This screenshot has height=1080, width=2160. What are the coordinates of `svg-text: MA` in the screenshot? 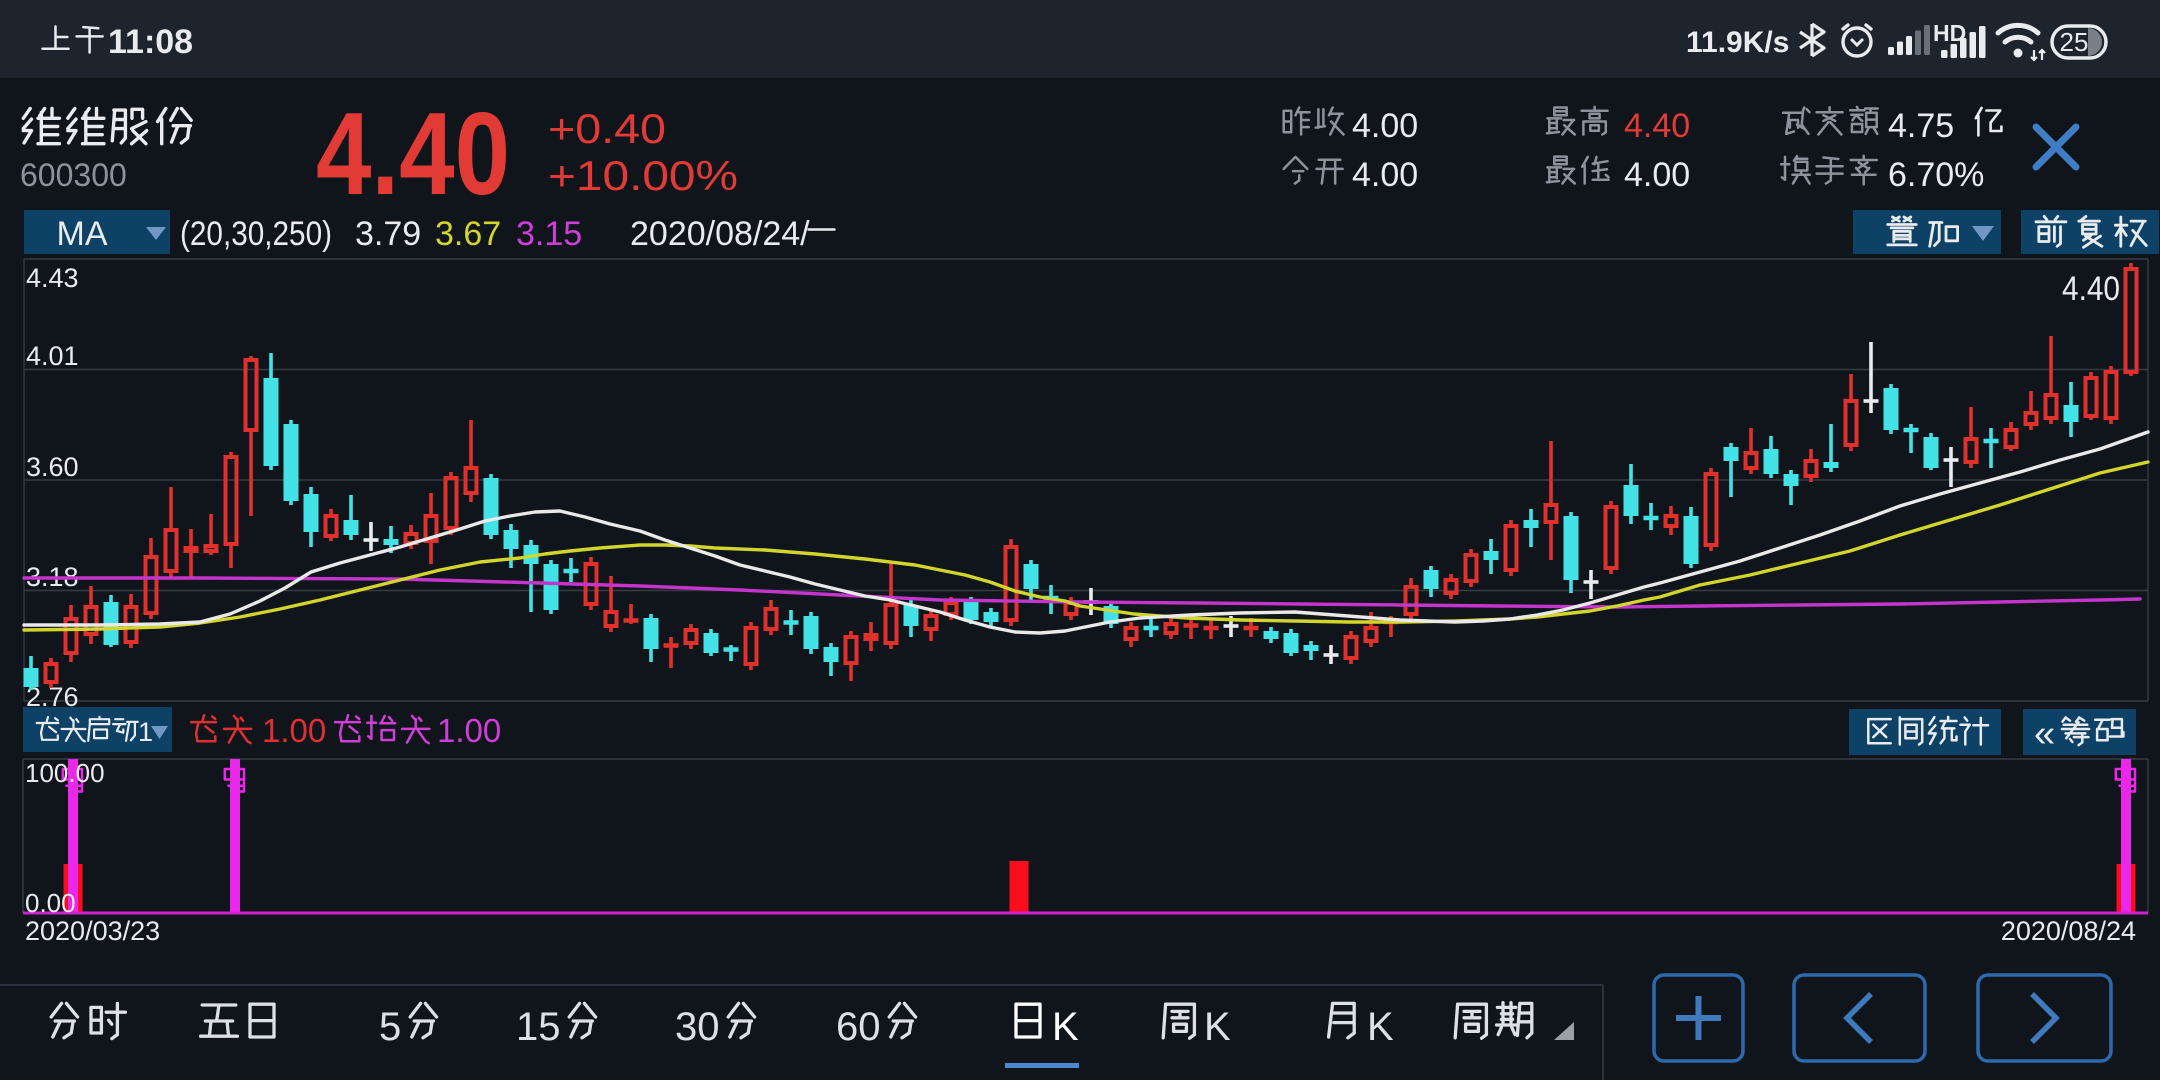 It's located at (82, 234).